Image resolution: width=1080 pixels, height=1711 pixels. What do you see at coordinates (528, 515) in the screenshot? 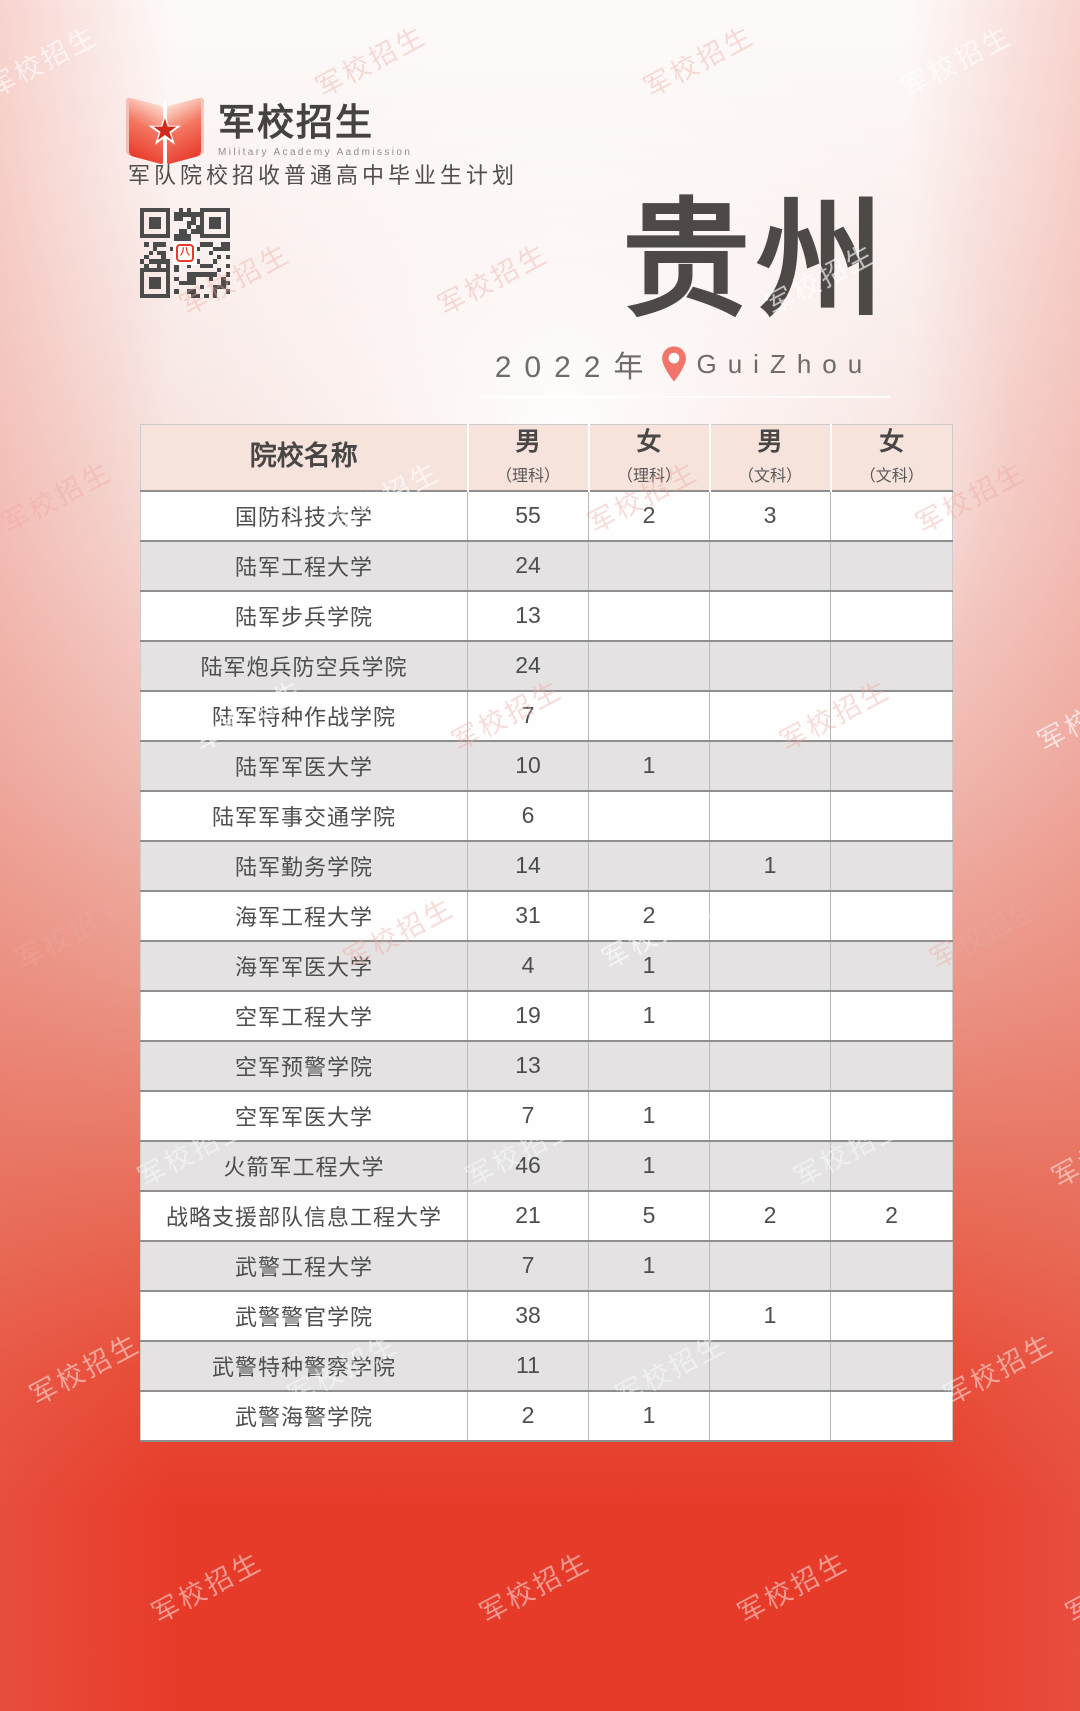
I see `quota-cell: 55` at bounding box center [528, 515].